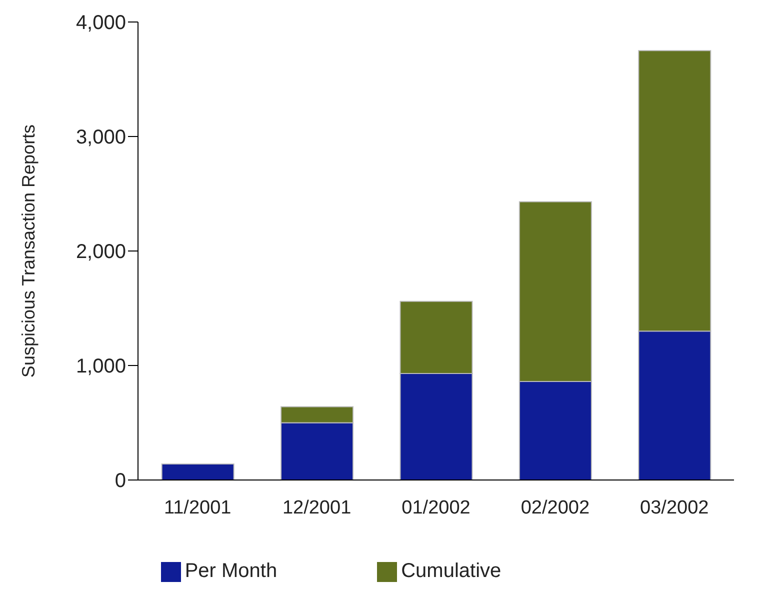 The width and height of the screenshot is (762, 601). What do you see at coordinates (198, 507) in the screenshot?
I see `x-tick-label: 11/2001` at bounding box center [198, 507].